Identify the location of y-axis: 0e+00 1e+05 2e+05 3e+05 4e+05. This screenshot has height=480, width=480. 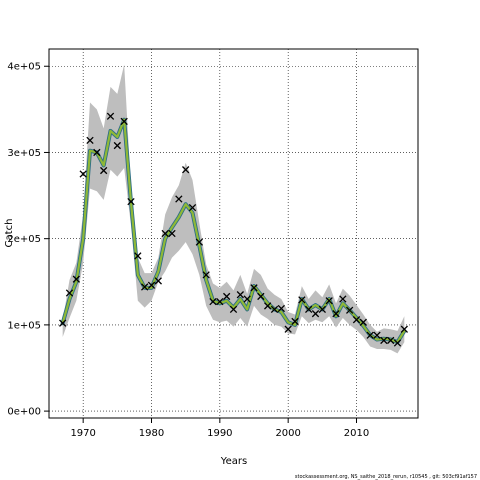
(28, 240).